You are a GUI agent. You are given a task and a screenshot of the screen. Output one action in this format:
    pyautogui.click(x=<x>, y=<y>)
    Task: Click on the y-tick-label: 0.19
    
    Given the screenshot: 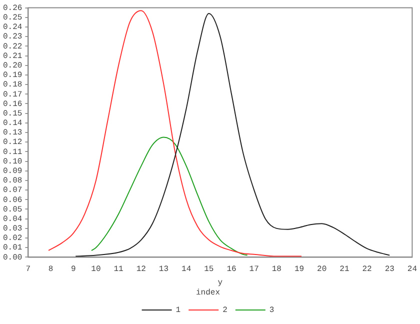 What is the action you would take?
    pyautogui.click(x=12, y=75)
    